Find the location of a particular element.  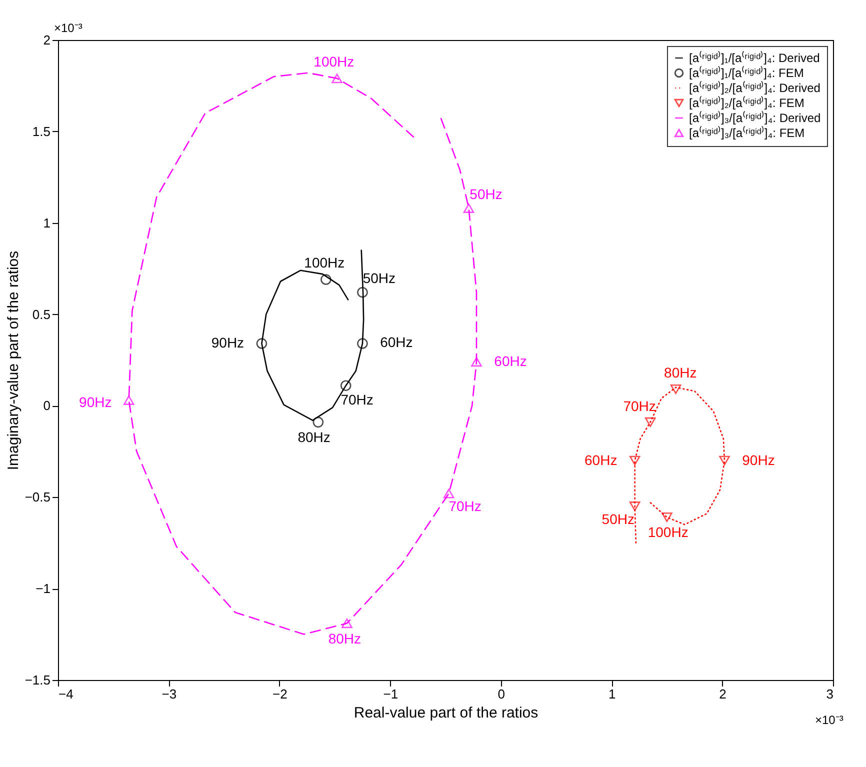

y-tick-label: 0.5 is located at coordinates (41, 314).